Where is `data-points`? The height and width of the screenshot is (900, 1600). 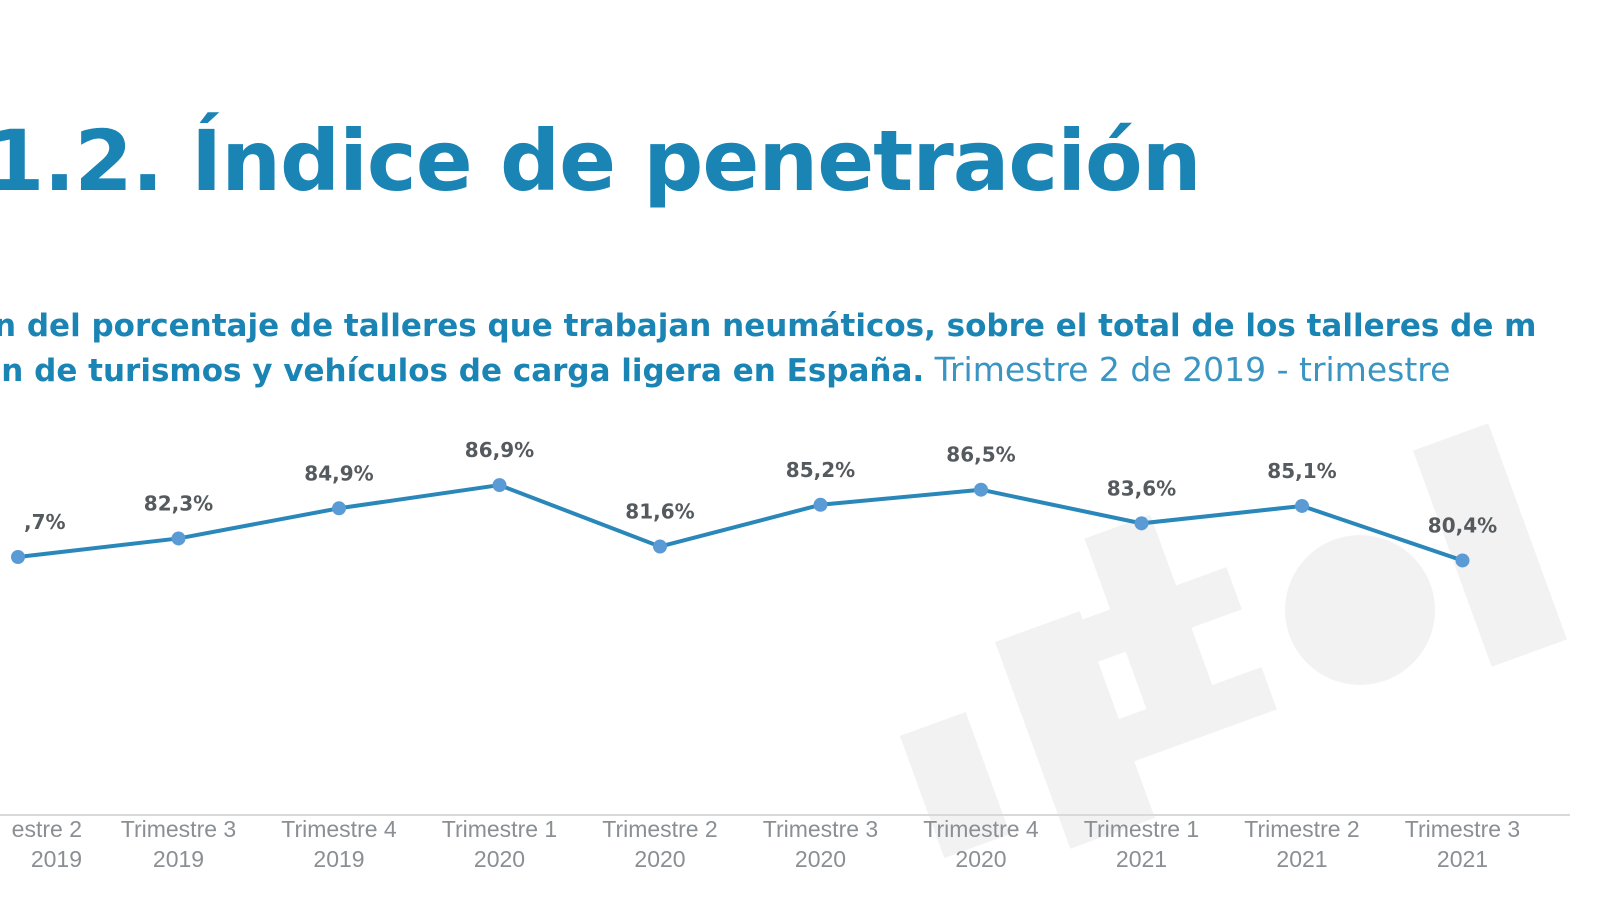 data-points is located at coordinates (740, 523).